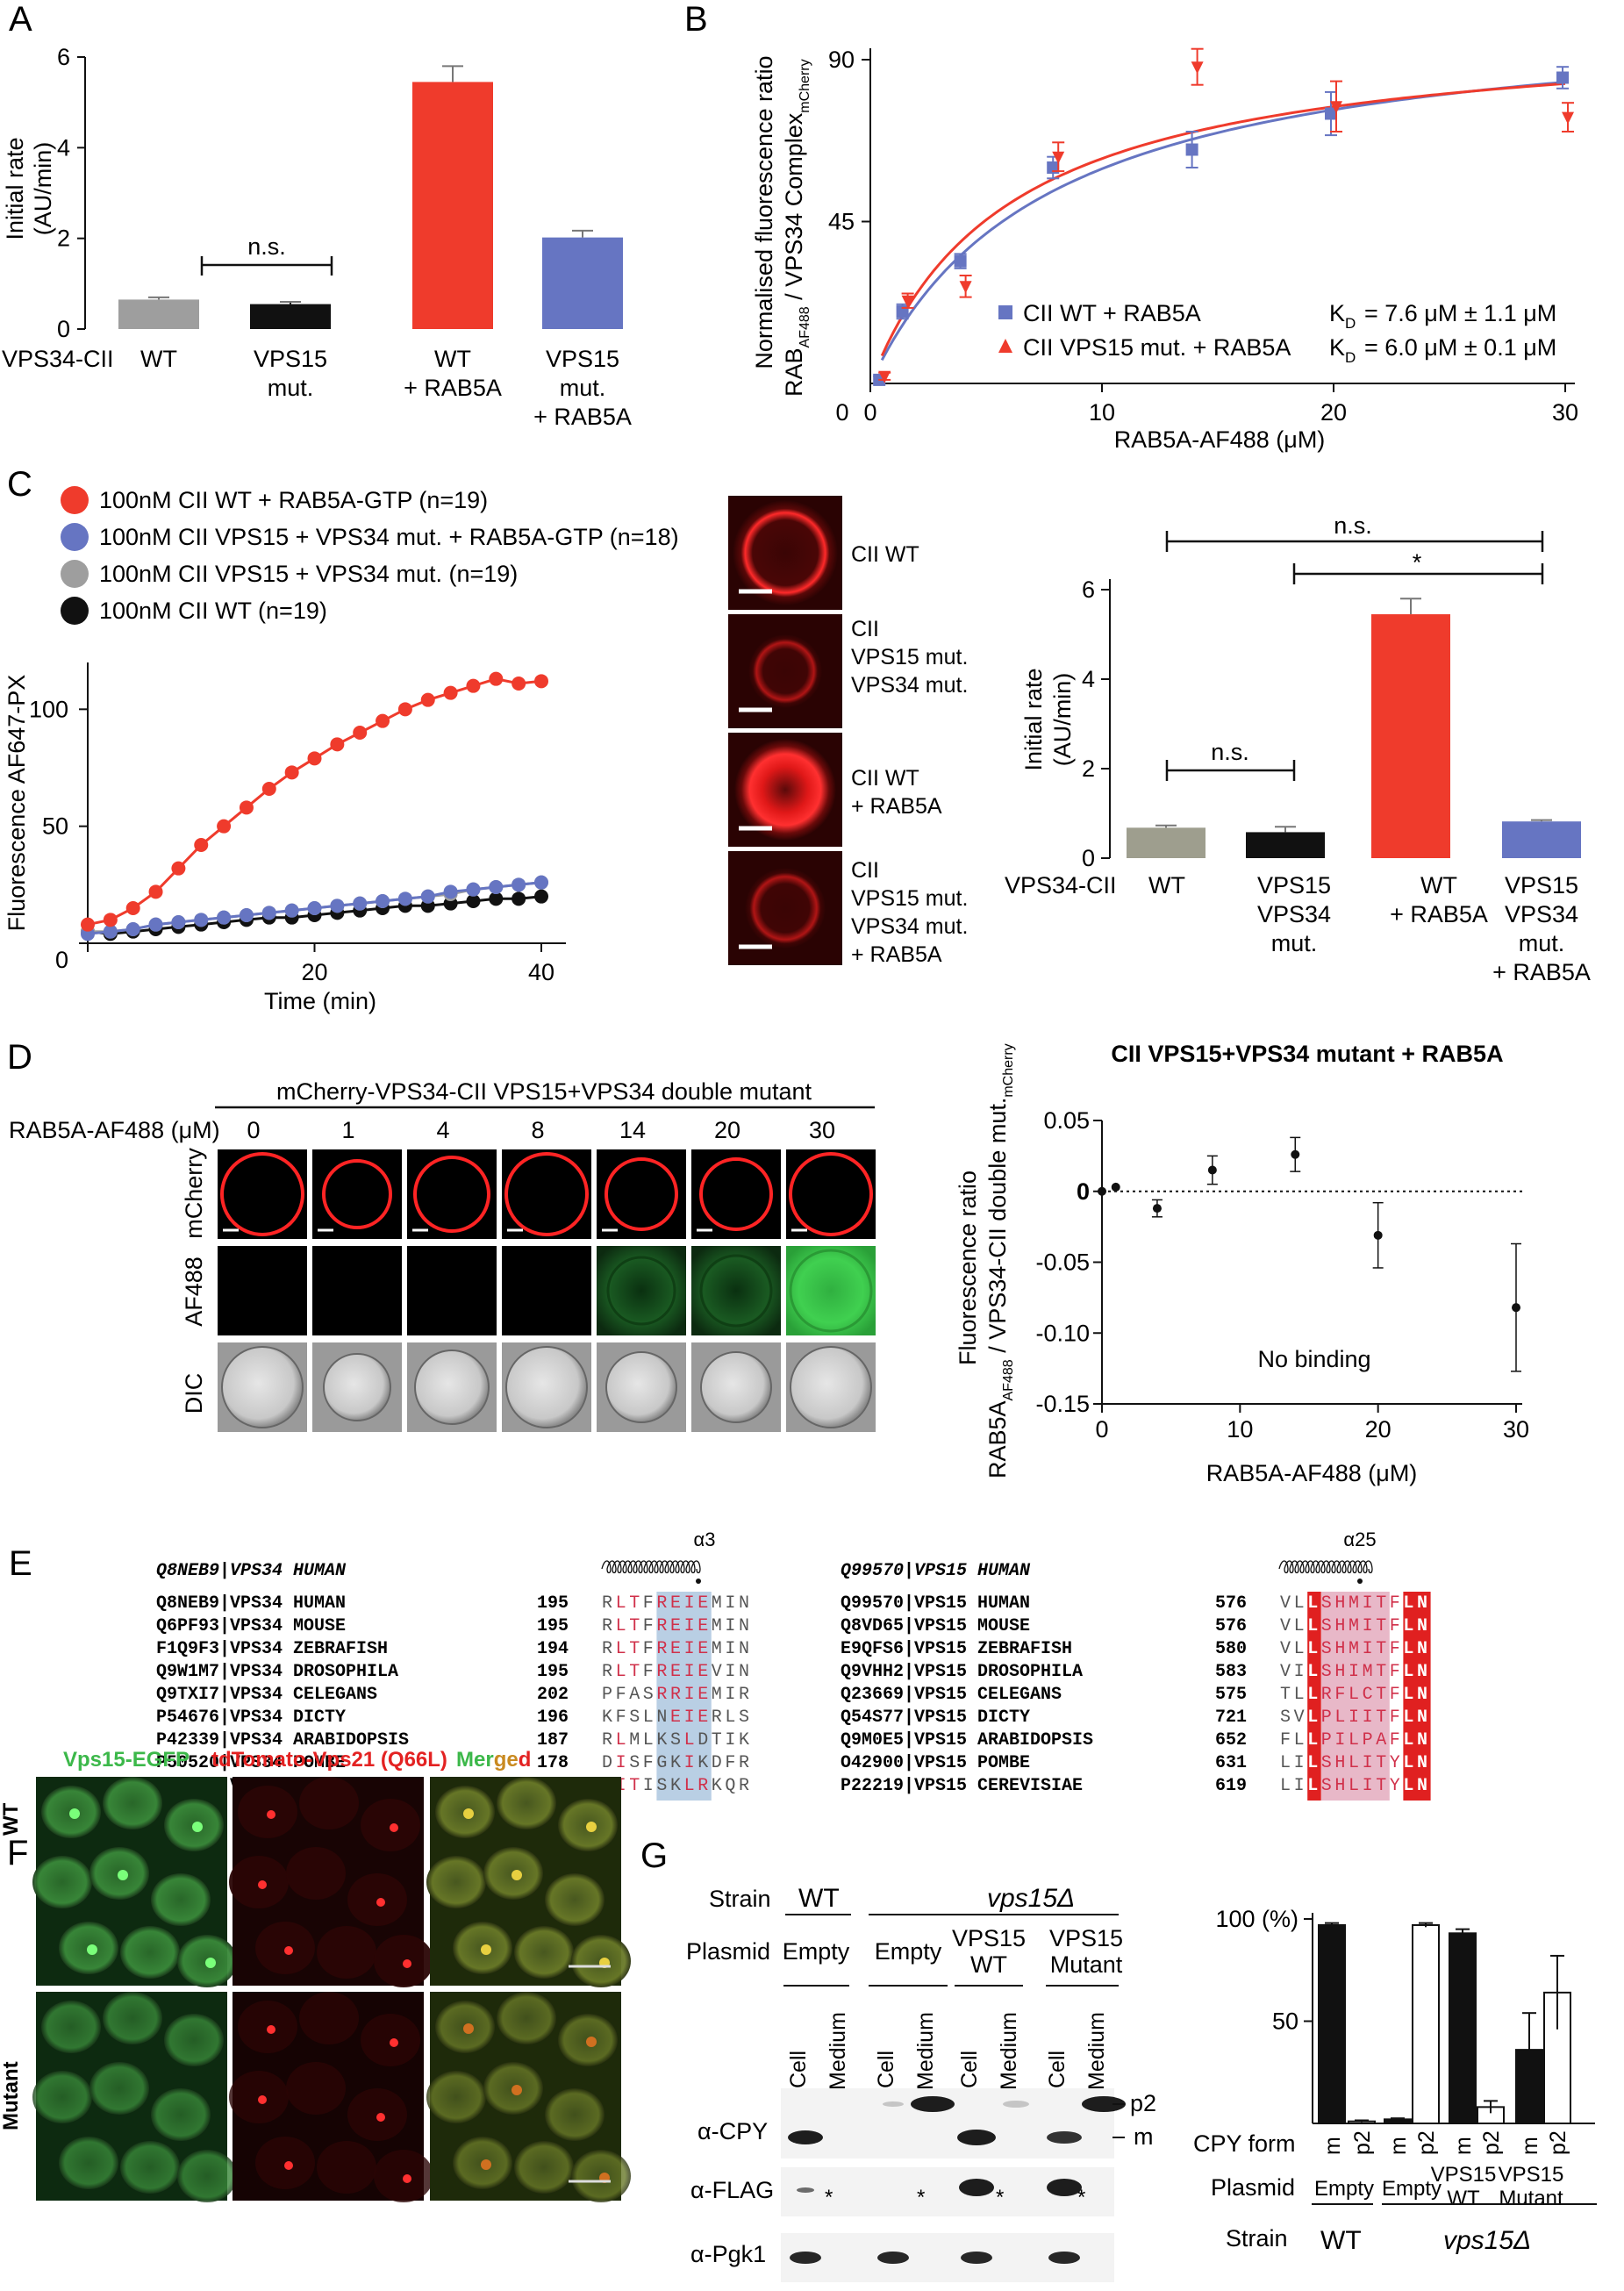 This screenshot has height=2291, width=1624. Describe the element at coordinates (1464, 2198) in the screenshot. I see `panel-g-bottom-plasmid: WT` at that location.